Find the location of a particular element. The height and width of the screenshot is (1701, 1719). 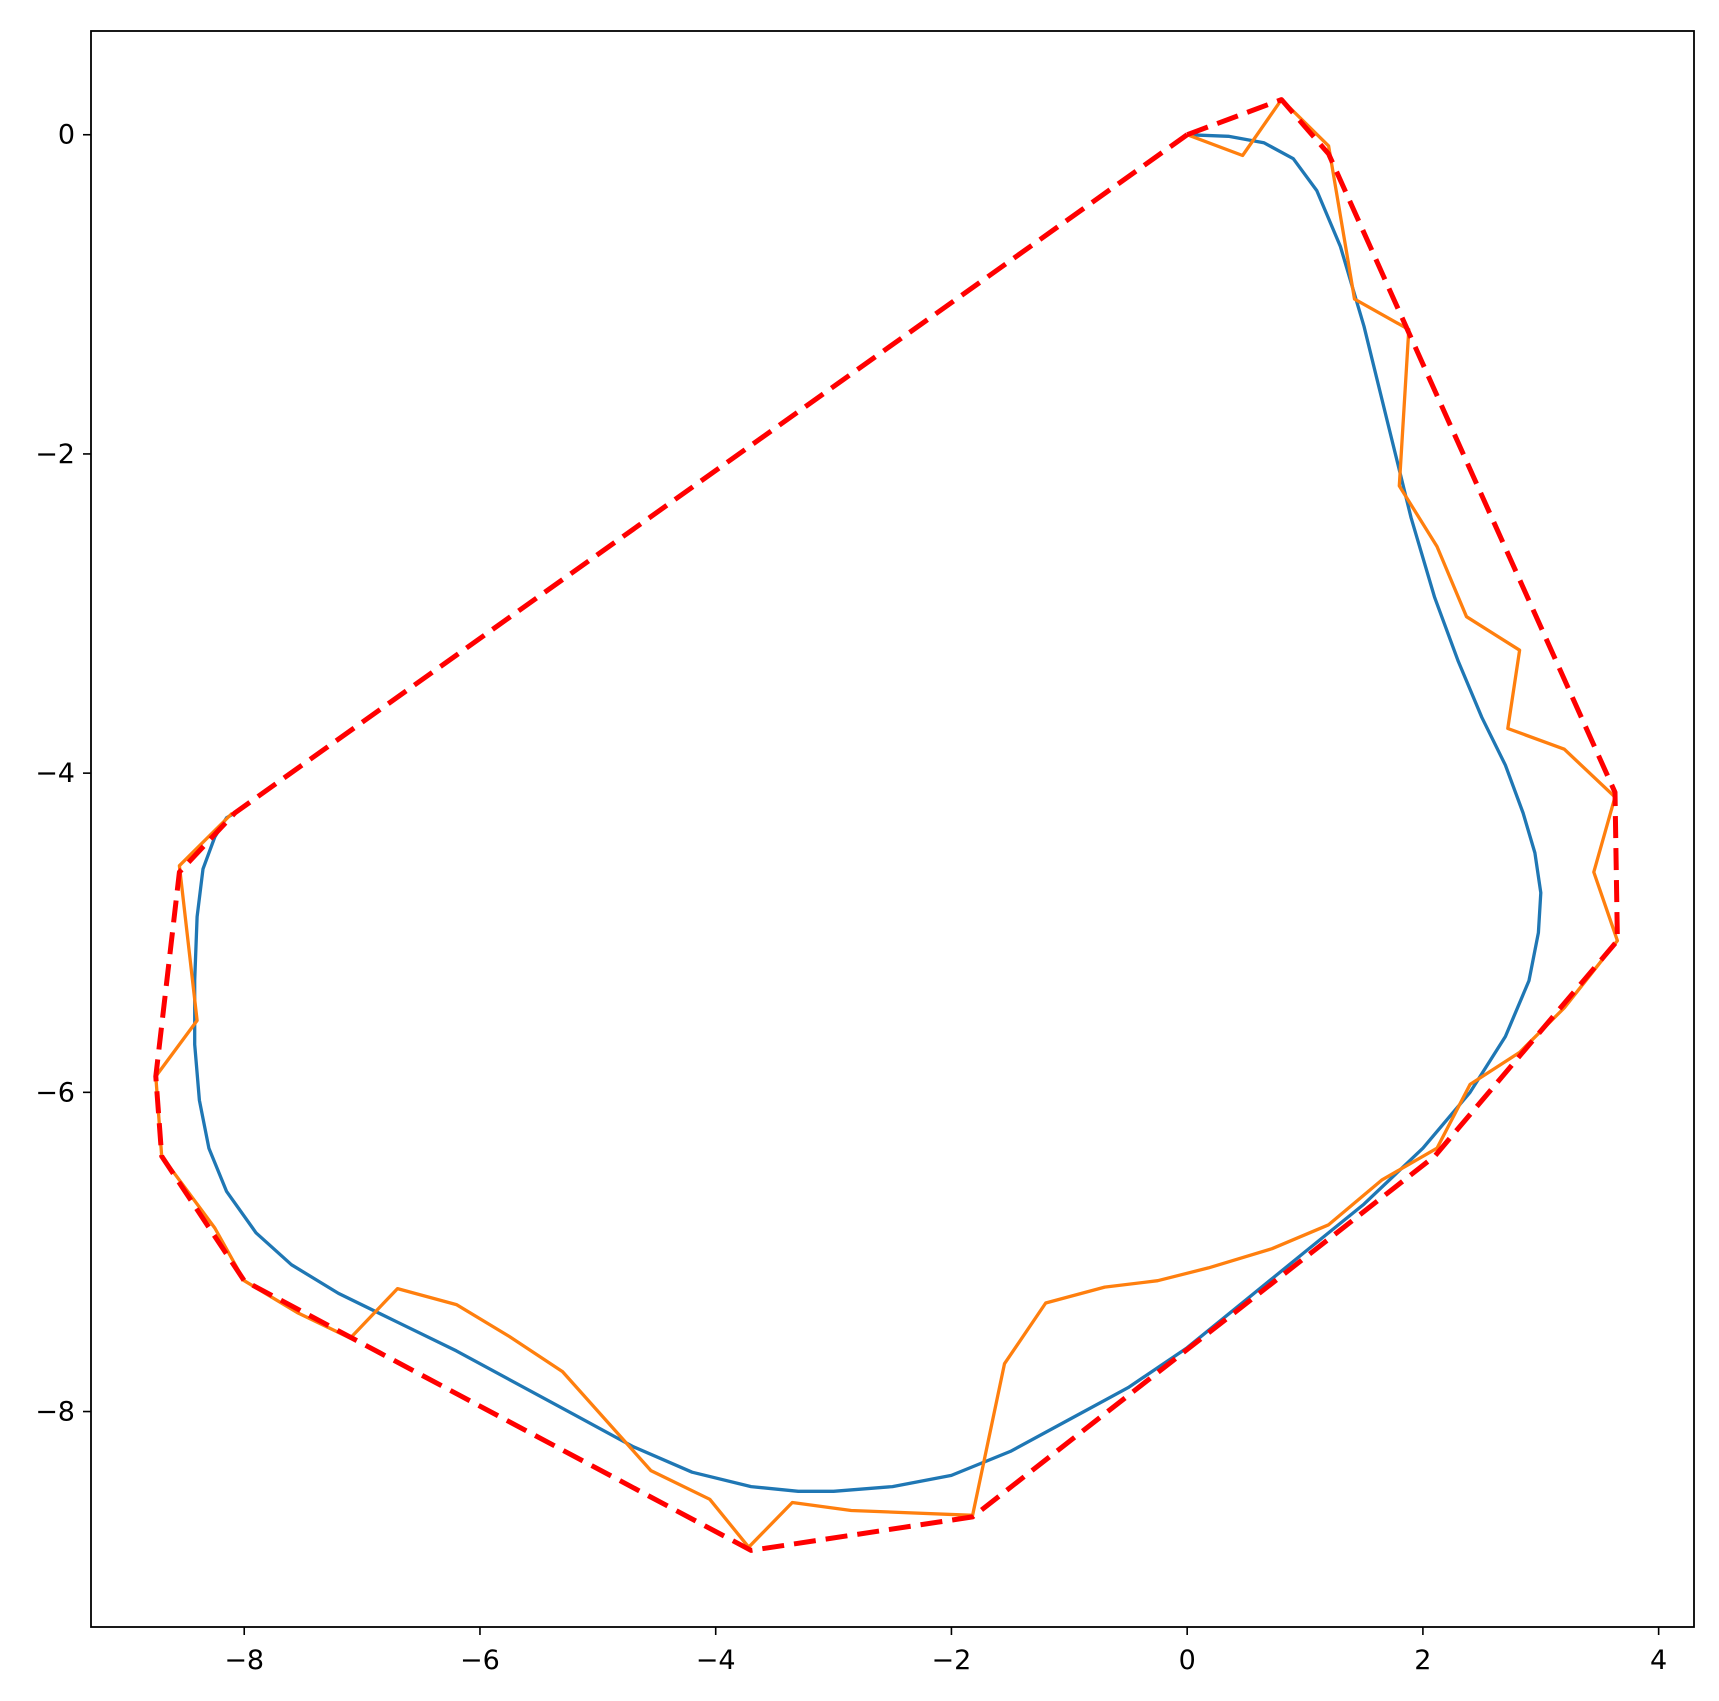

y-tick-label: 0 is located at coordinates (66, 135).